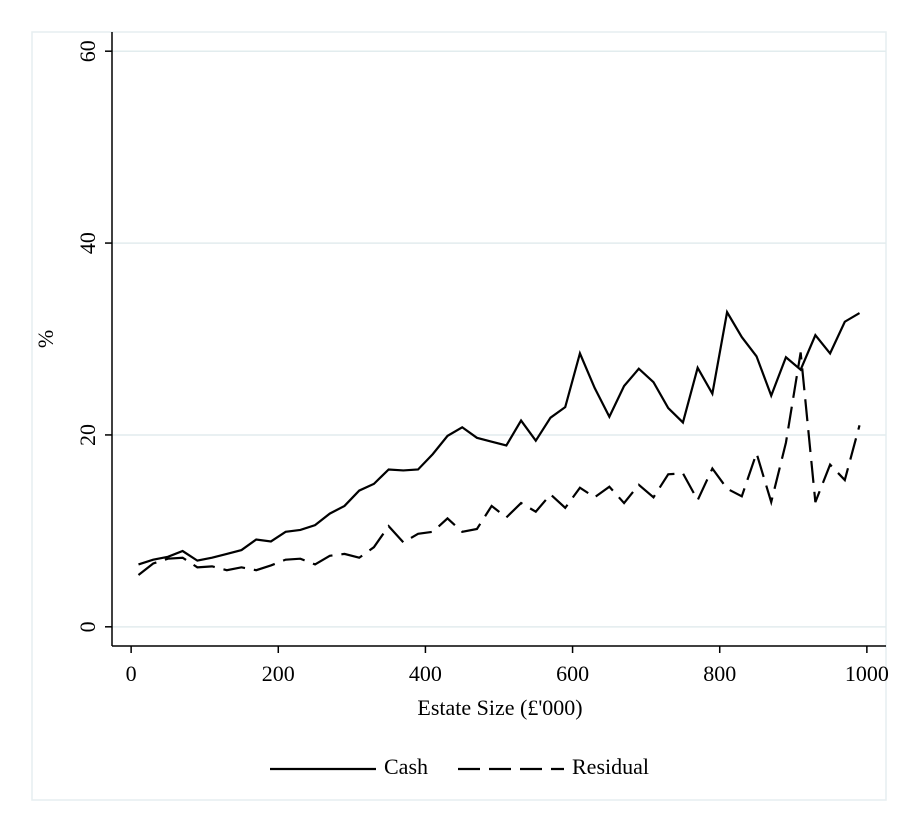 This screenshot has height=830, width=910. I want to click on y-tick-label: 0, so click(87, 626).